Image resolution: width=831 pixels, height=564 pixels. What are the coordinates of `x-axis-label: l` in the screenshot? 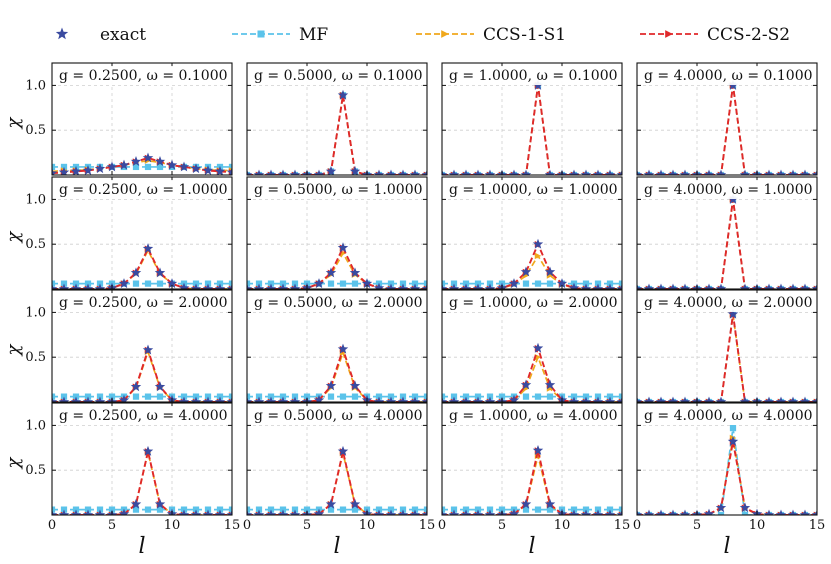 It's located at (141, 546).